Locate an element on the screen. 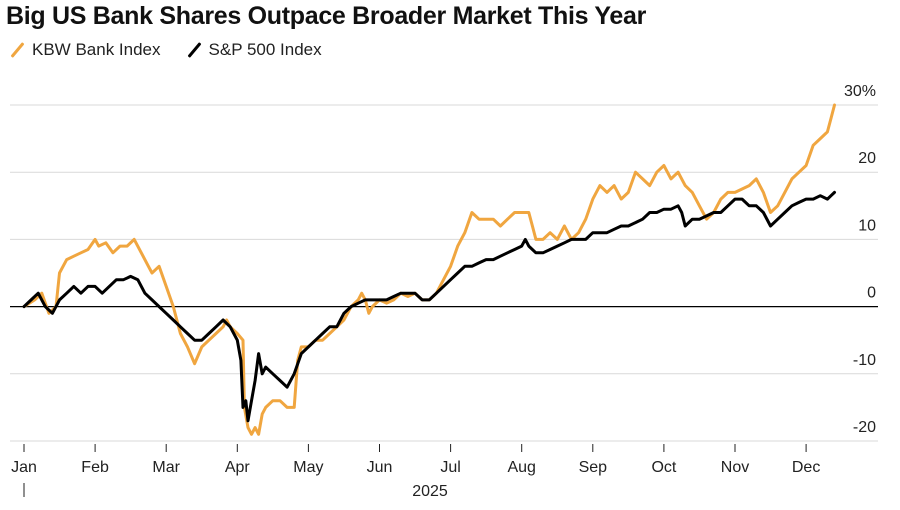 Image resolution: width=900 pixels, height=510 pixels. x-tick-label: Aug is located at coordinates (521, 467).